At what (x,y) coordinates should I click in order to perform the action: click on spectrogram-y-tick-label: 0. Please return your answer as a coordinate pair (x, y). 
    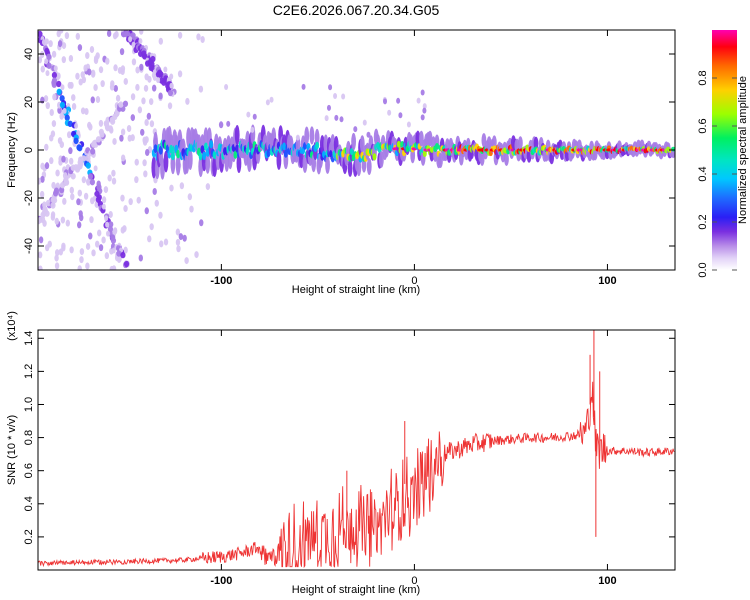
    Looking at the image, I should click on (29, 150).